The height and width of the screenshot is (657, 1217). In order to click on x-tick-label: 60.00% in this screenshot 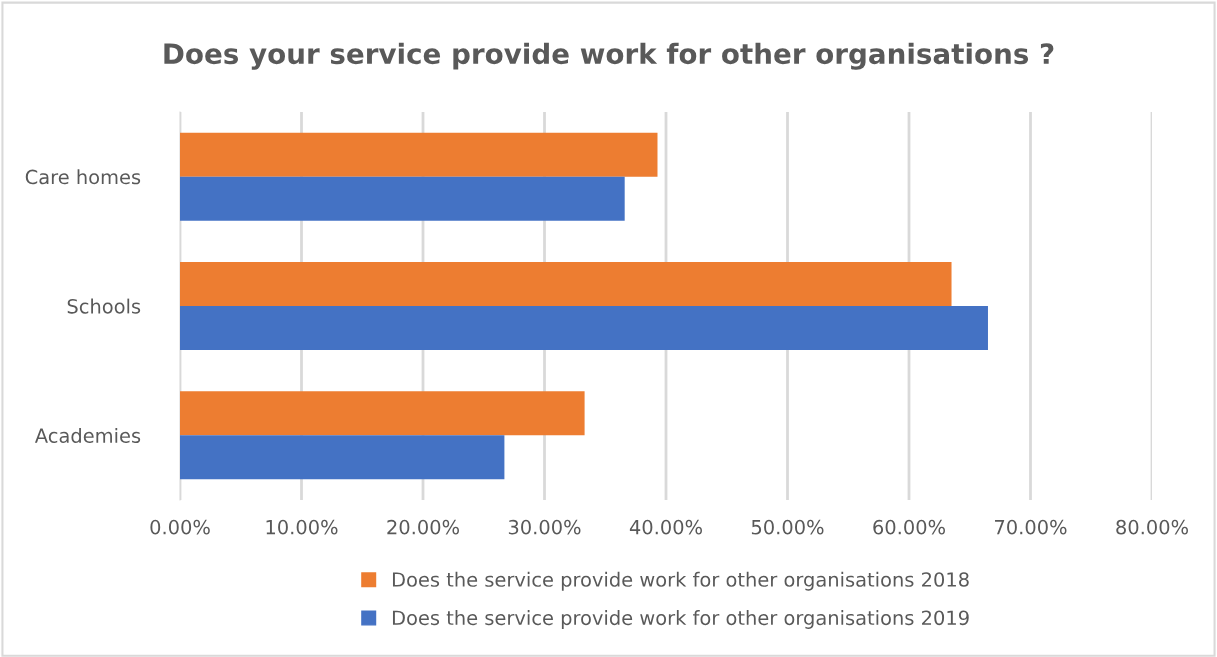, I will do `click(909, 527)`.